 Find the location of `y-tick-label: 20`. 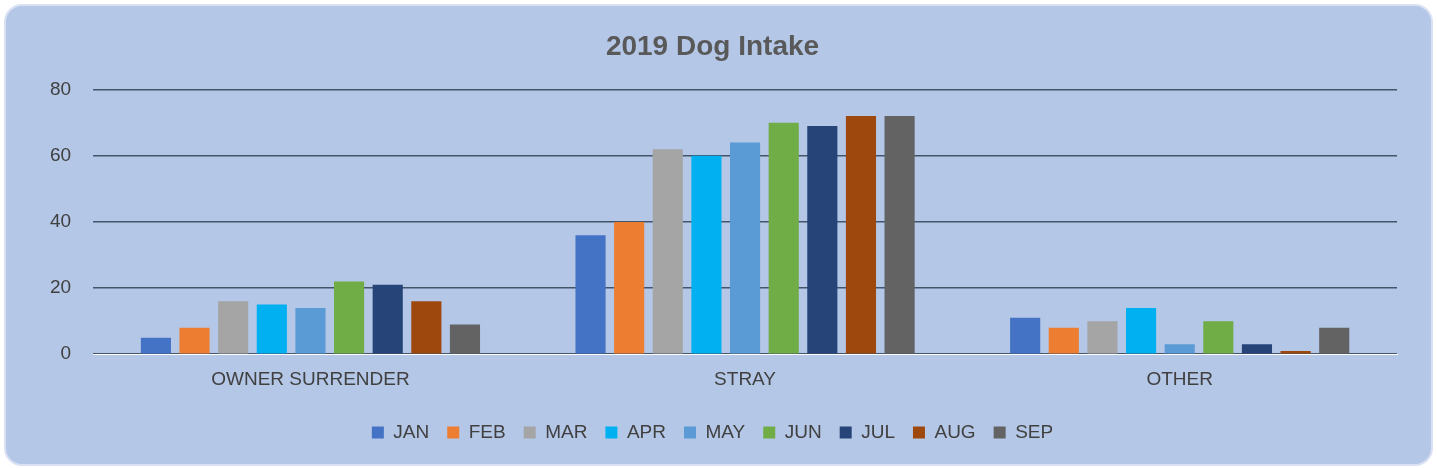

y-tick-label: 20 is located at coordinates (60, 287).